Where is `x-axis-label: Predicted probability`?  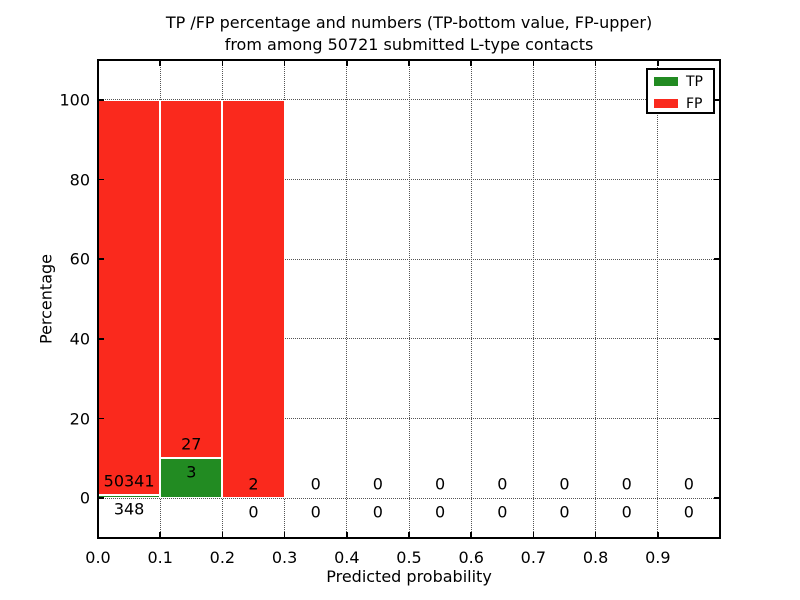 x-axis-label: Predicted probability is located at coordinates (409, 576).